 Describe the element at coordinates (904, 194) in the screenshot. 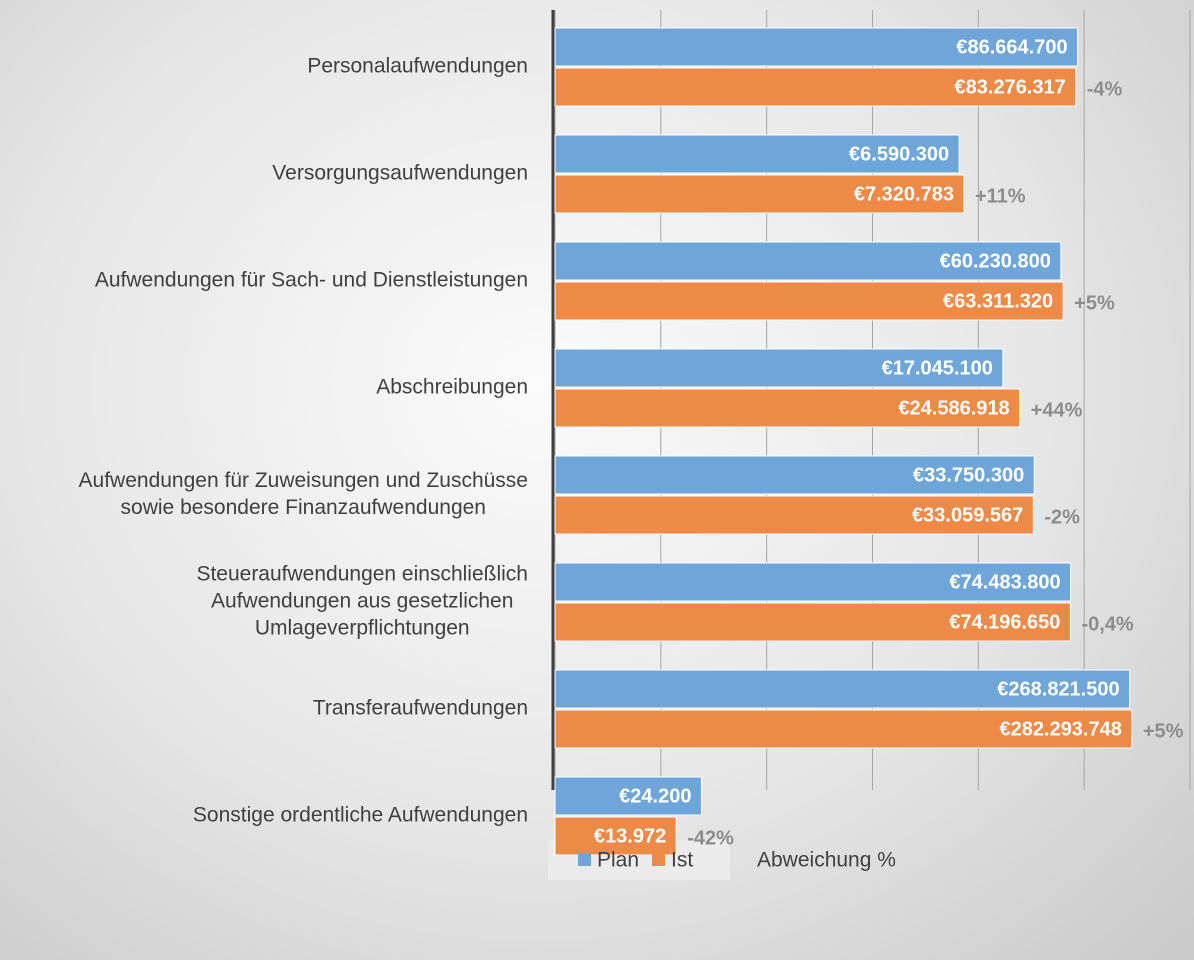

I see `value-label: €7.320.783` at that location.